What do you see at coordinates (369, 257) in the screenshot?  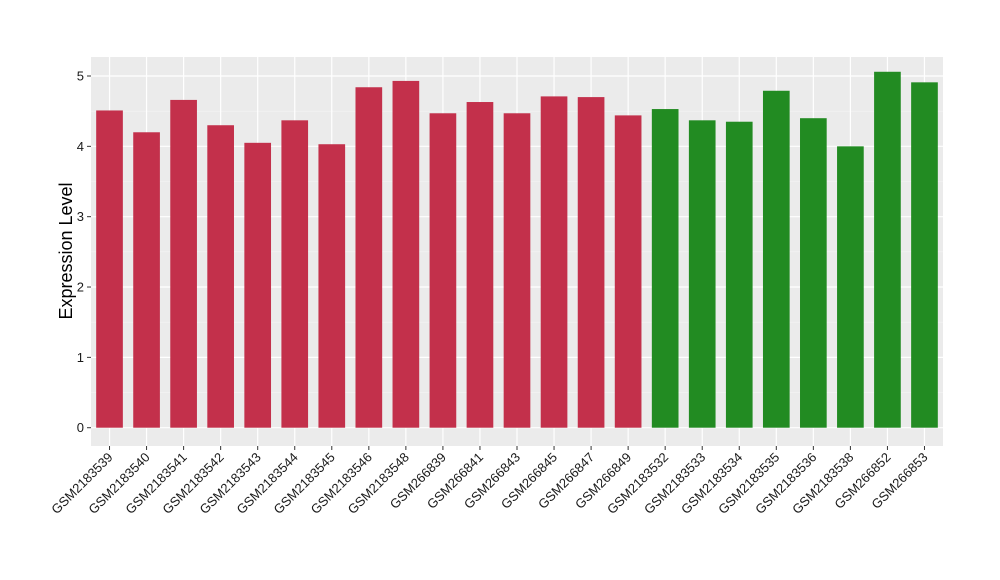 I see `bar-GSM2183546` at bounding box center [369, 257].